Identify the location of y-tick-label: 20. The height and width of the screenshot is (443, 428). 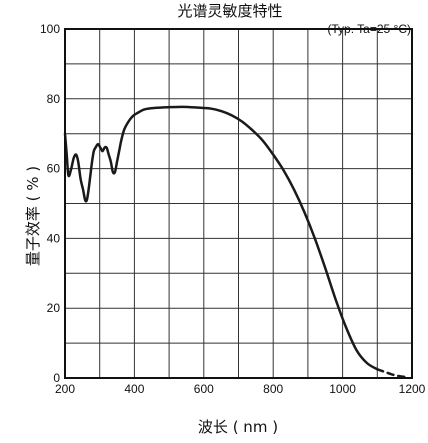
(54, 308).